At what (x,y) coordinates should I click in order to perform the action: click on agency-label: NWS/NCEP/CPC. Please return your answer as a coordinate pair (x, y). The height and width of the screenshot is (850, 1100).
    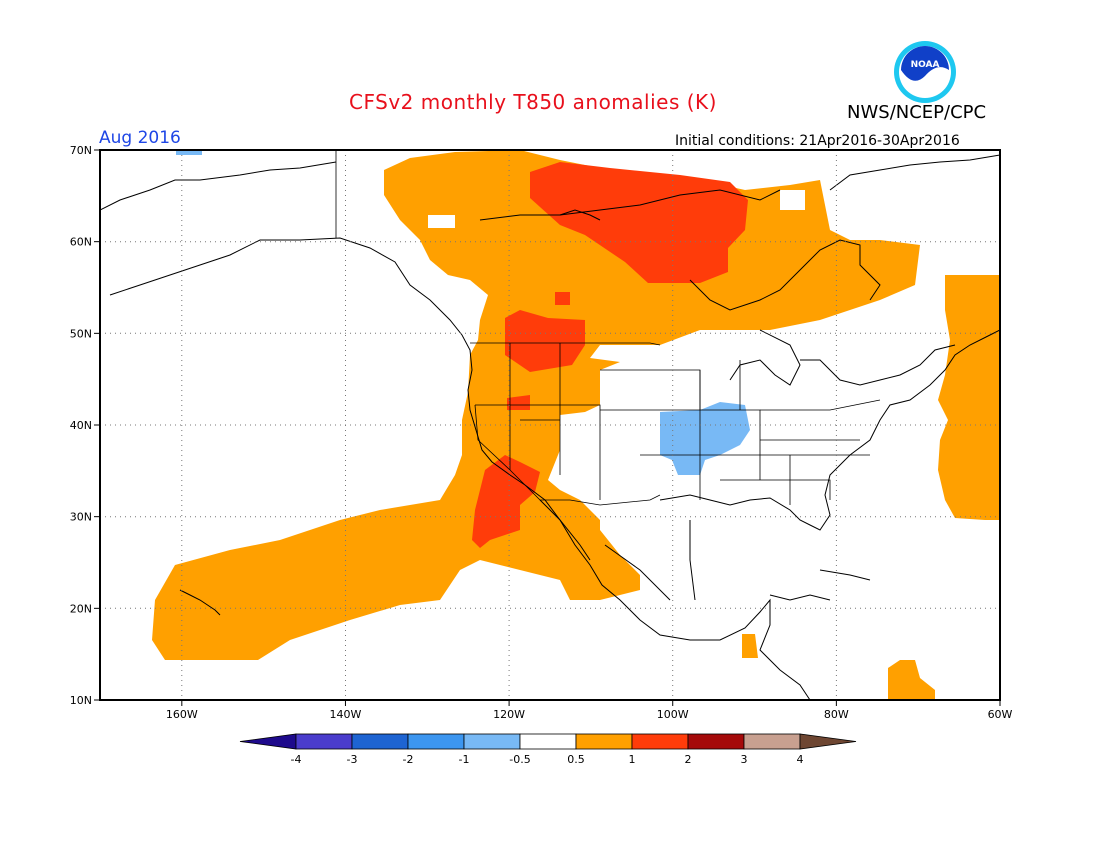
    Looking at the image, I should click on (917, 112).